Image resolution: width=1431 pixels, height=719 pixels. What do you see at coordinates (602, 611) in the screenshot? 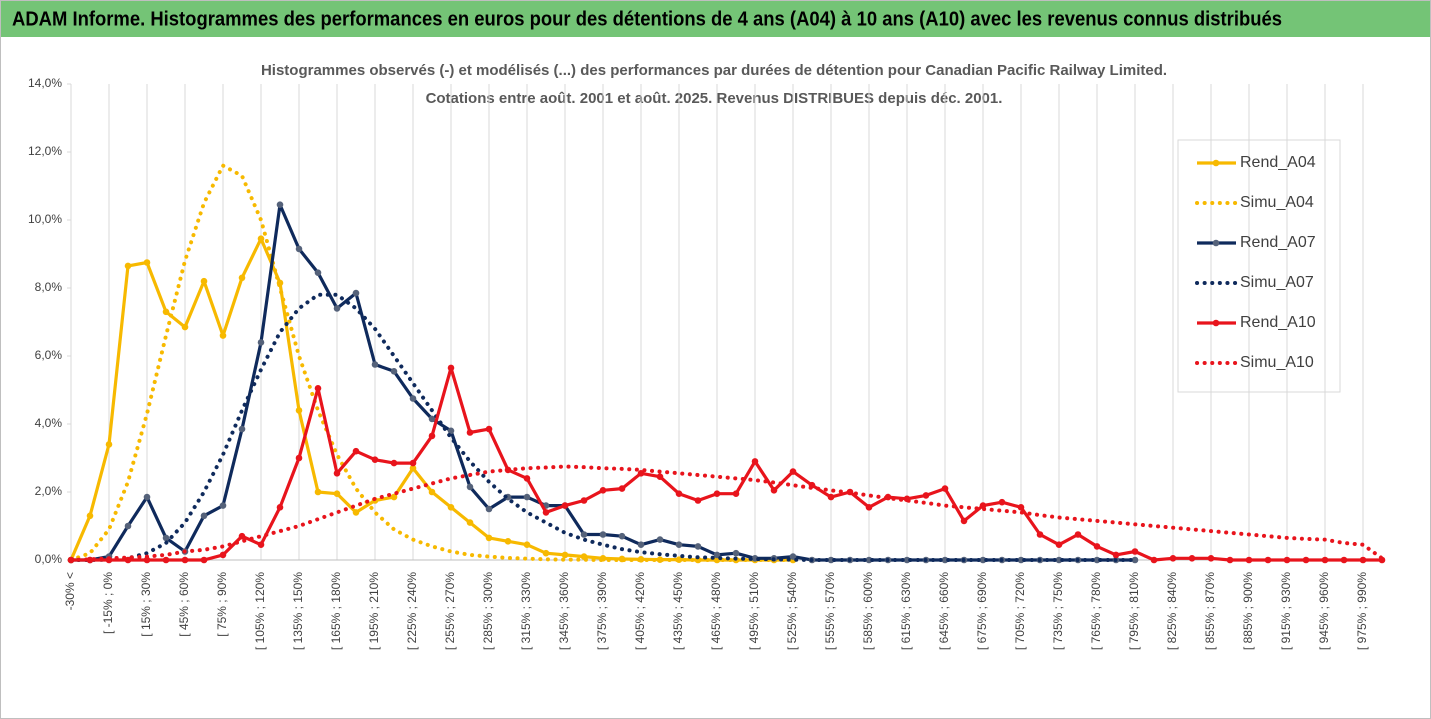
I see `x-tick-label: [ 375% ; 390%` at bounding box center [602, 611].